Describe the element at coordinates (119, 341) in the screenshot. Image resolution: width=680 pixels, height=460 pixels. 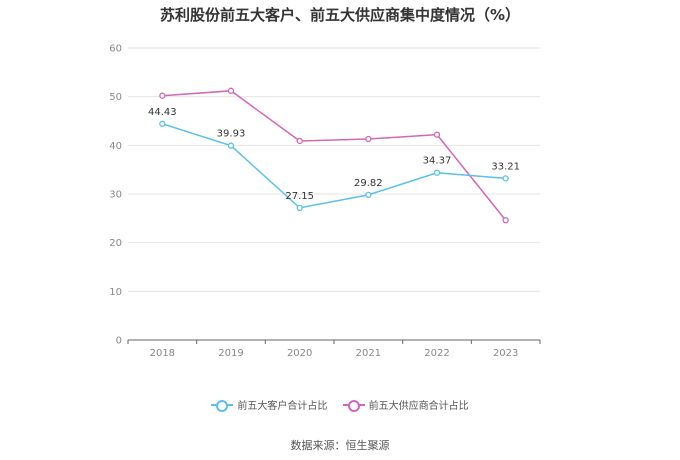
I see `y-tick-label: 0` at that location.